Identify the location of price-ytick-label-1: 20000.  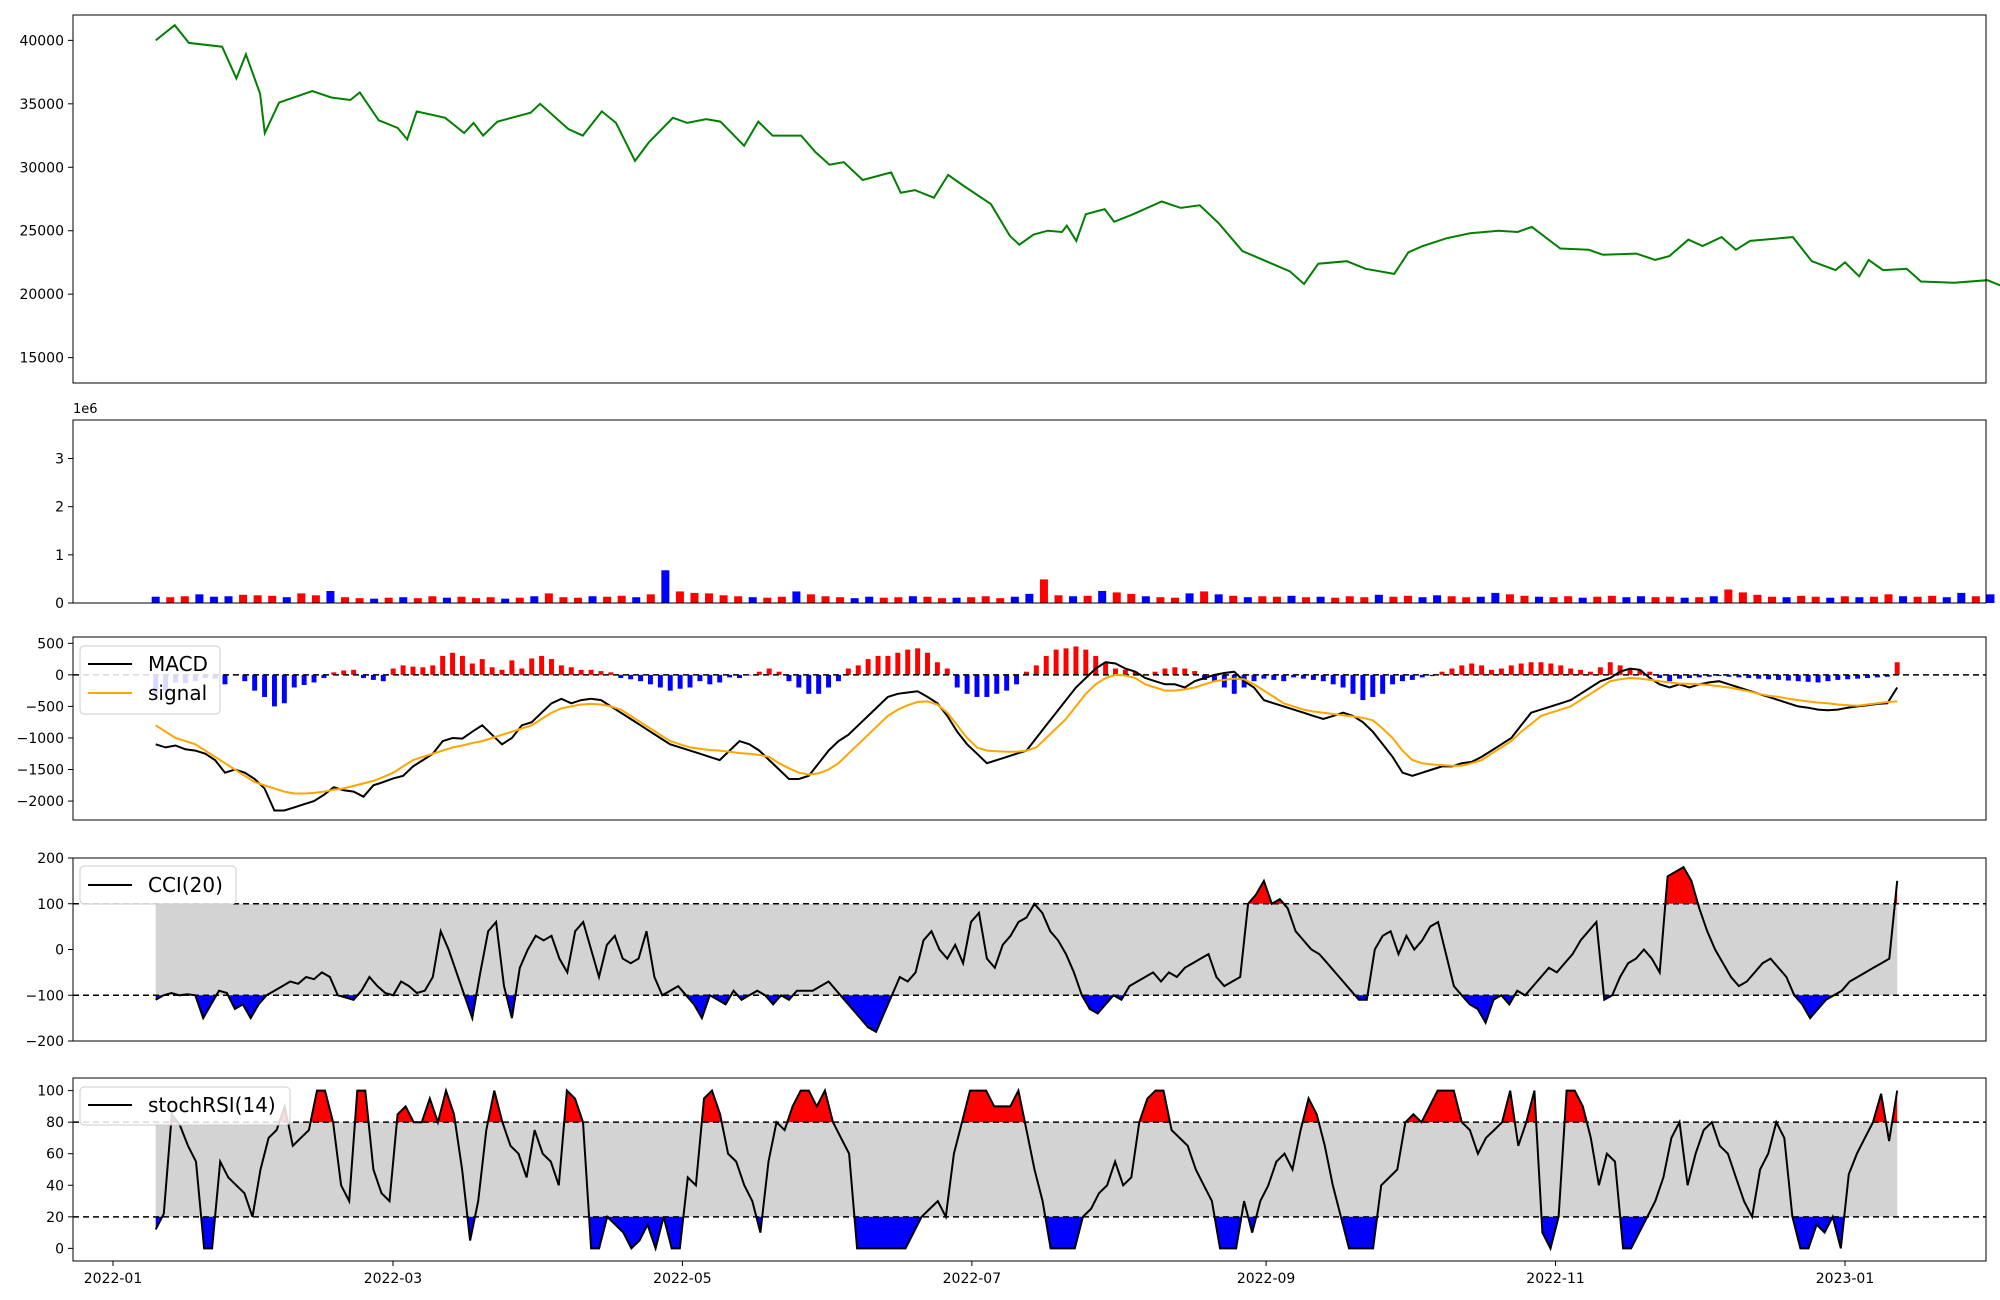
(41, 295).